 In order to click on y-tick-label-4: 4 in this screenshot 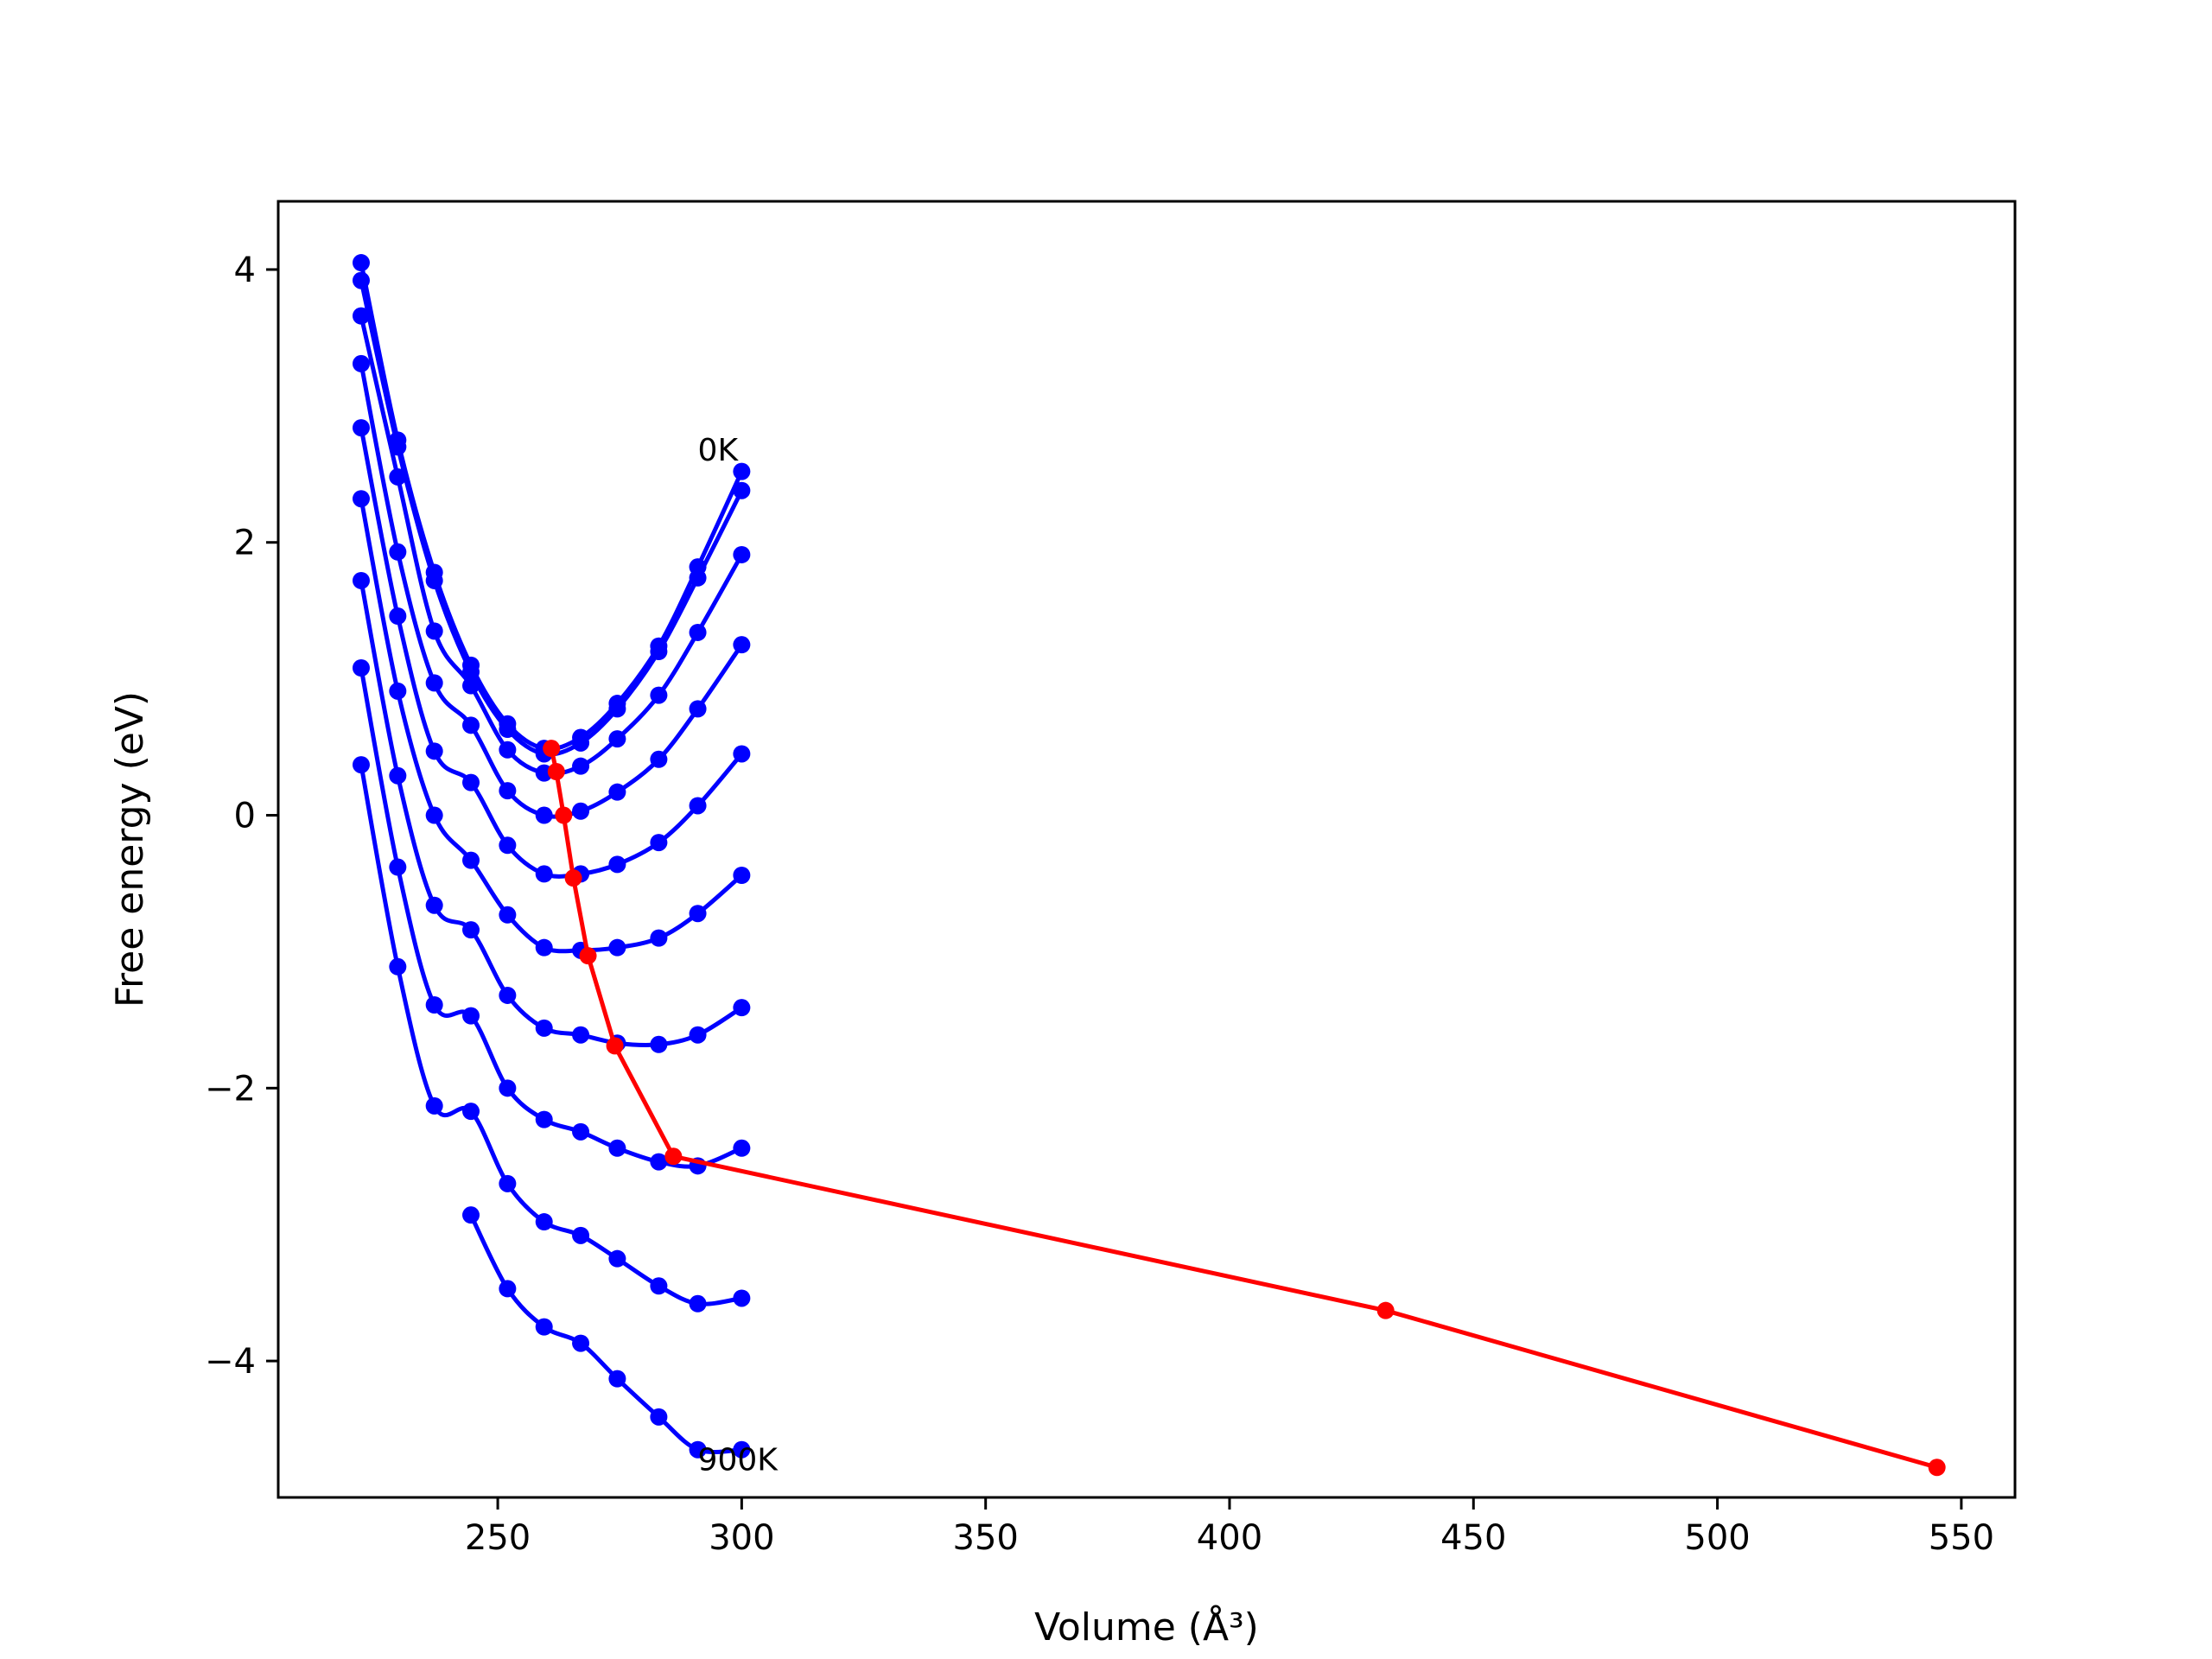, I will do `click(245, 270)`.